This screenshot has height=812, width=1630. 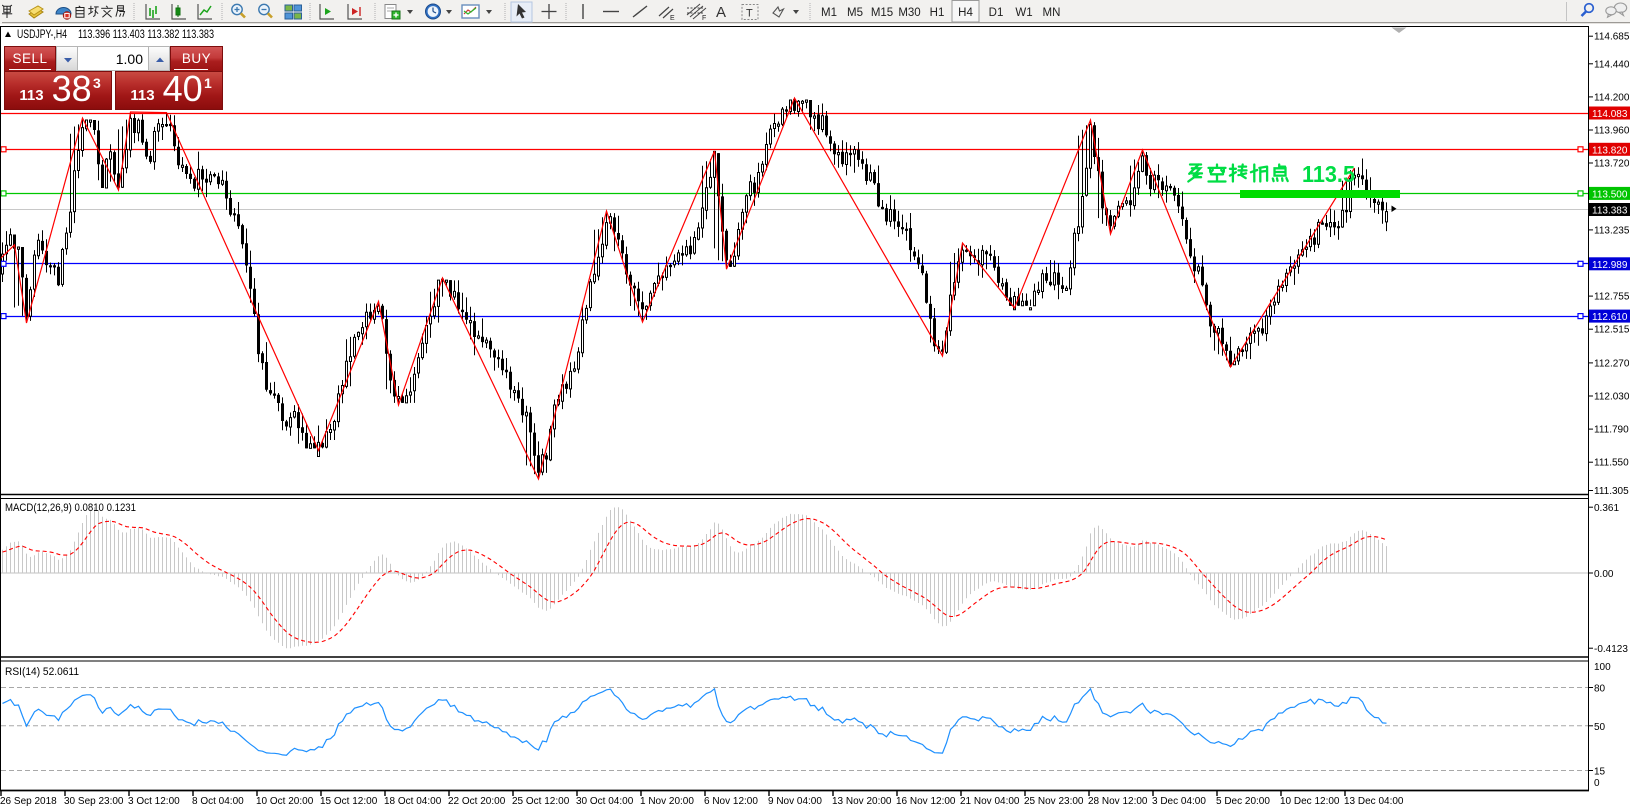 I want to click on svg-text: 25 Nov 23:00, so click(x=1054, y=801).